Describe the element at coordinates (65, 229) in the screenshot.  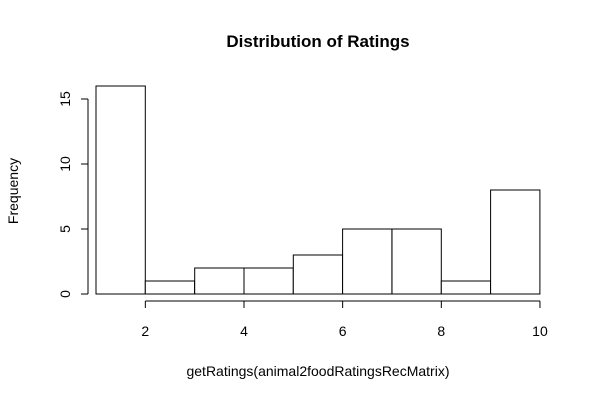
I see `y-tick-label-5: 5` at that location.